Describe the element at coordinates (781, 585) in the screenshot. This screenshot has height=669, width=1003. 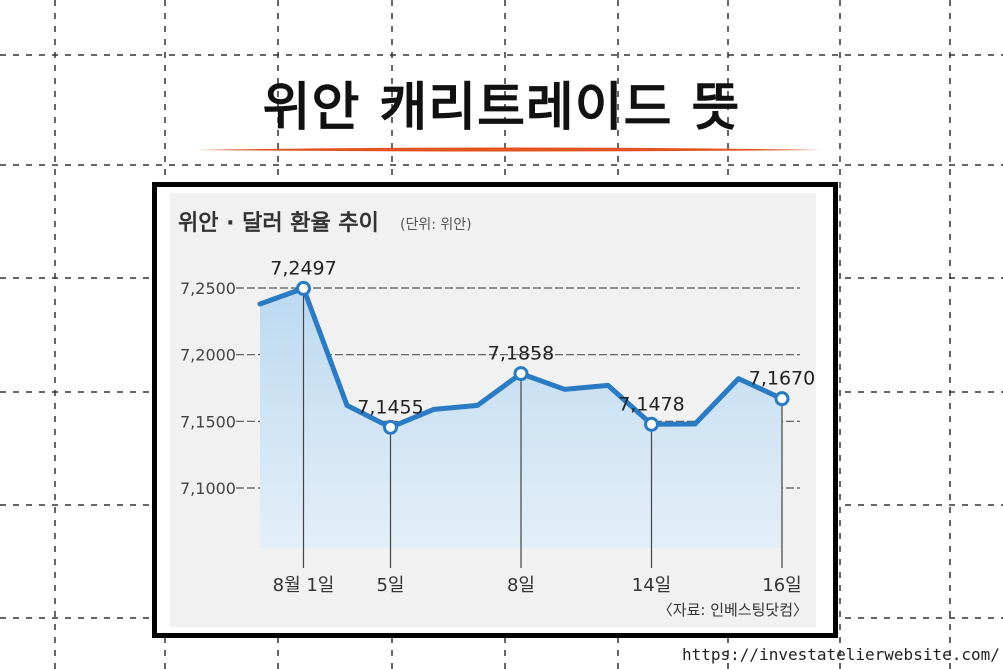
I see `x-tick-label: 16일` at that location.